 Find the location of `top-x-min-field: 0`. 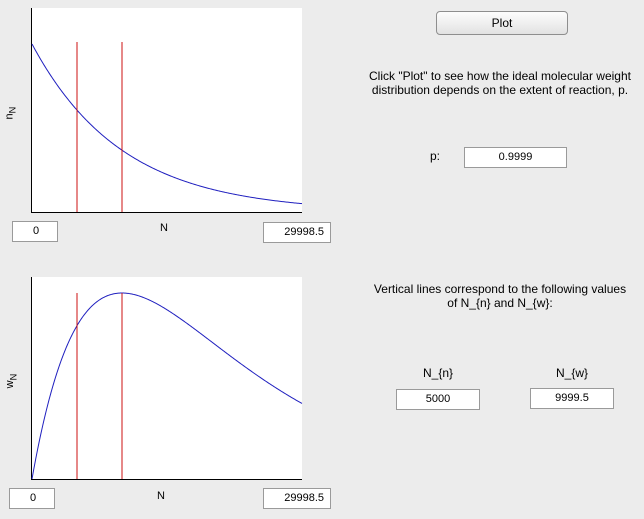

top-x-min-field: 0 is located at coordinates (35, 231).